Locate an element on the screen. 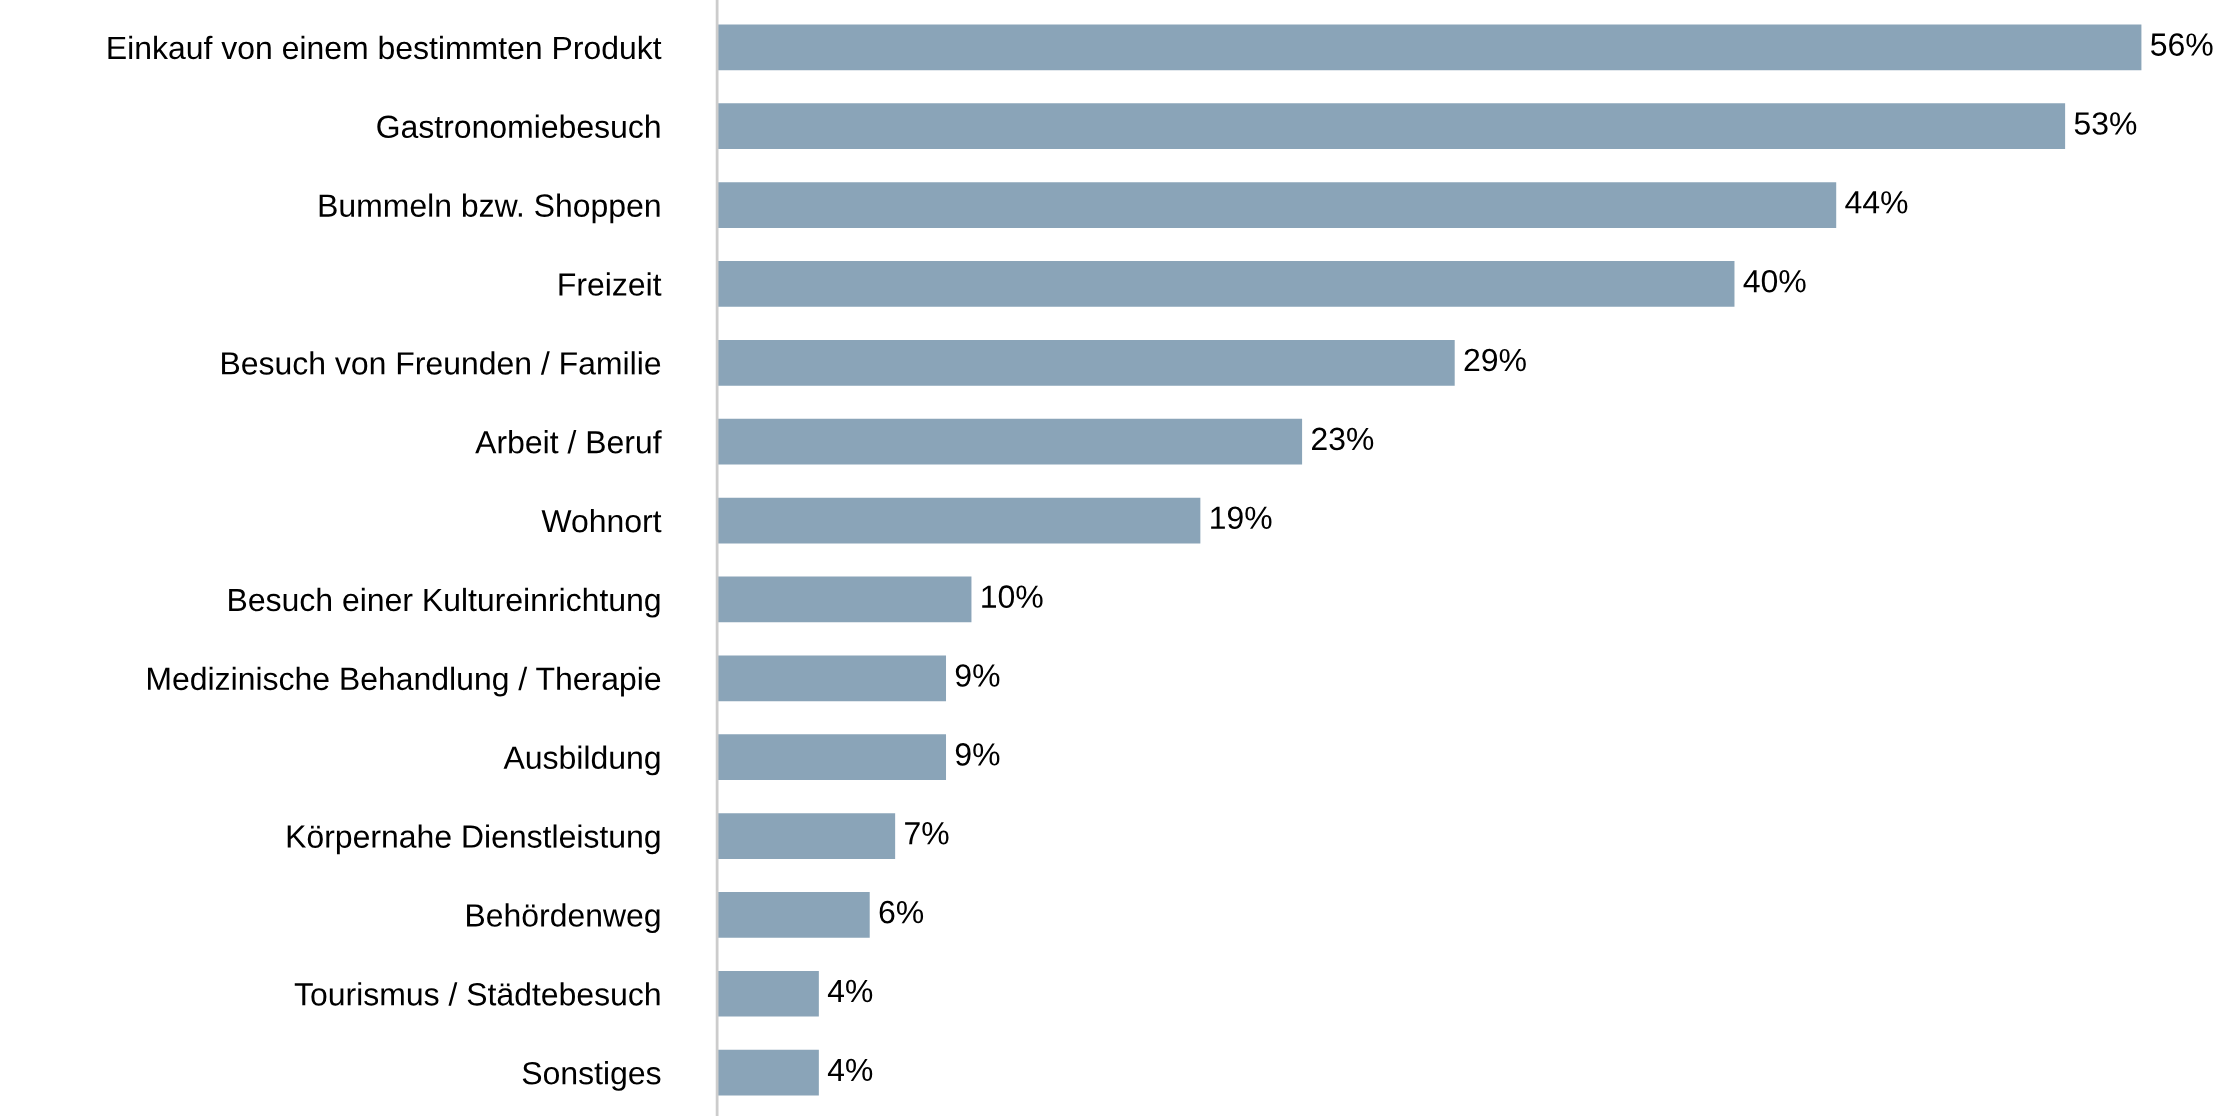 Image resolution: width=2234 pixels, height=1116 pixels. data-label: 44% is located at coordinates (1876, 202).